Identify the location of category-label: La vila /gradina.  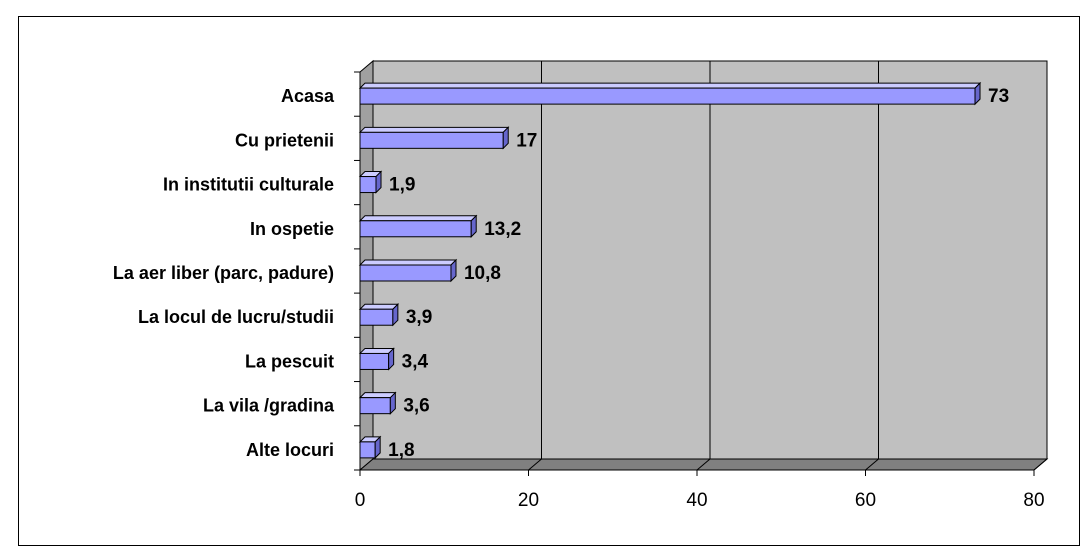
(269, 406).